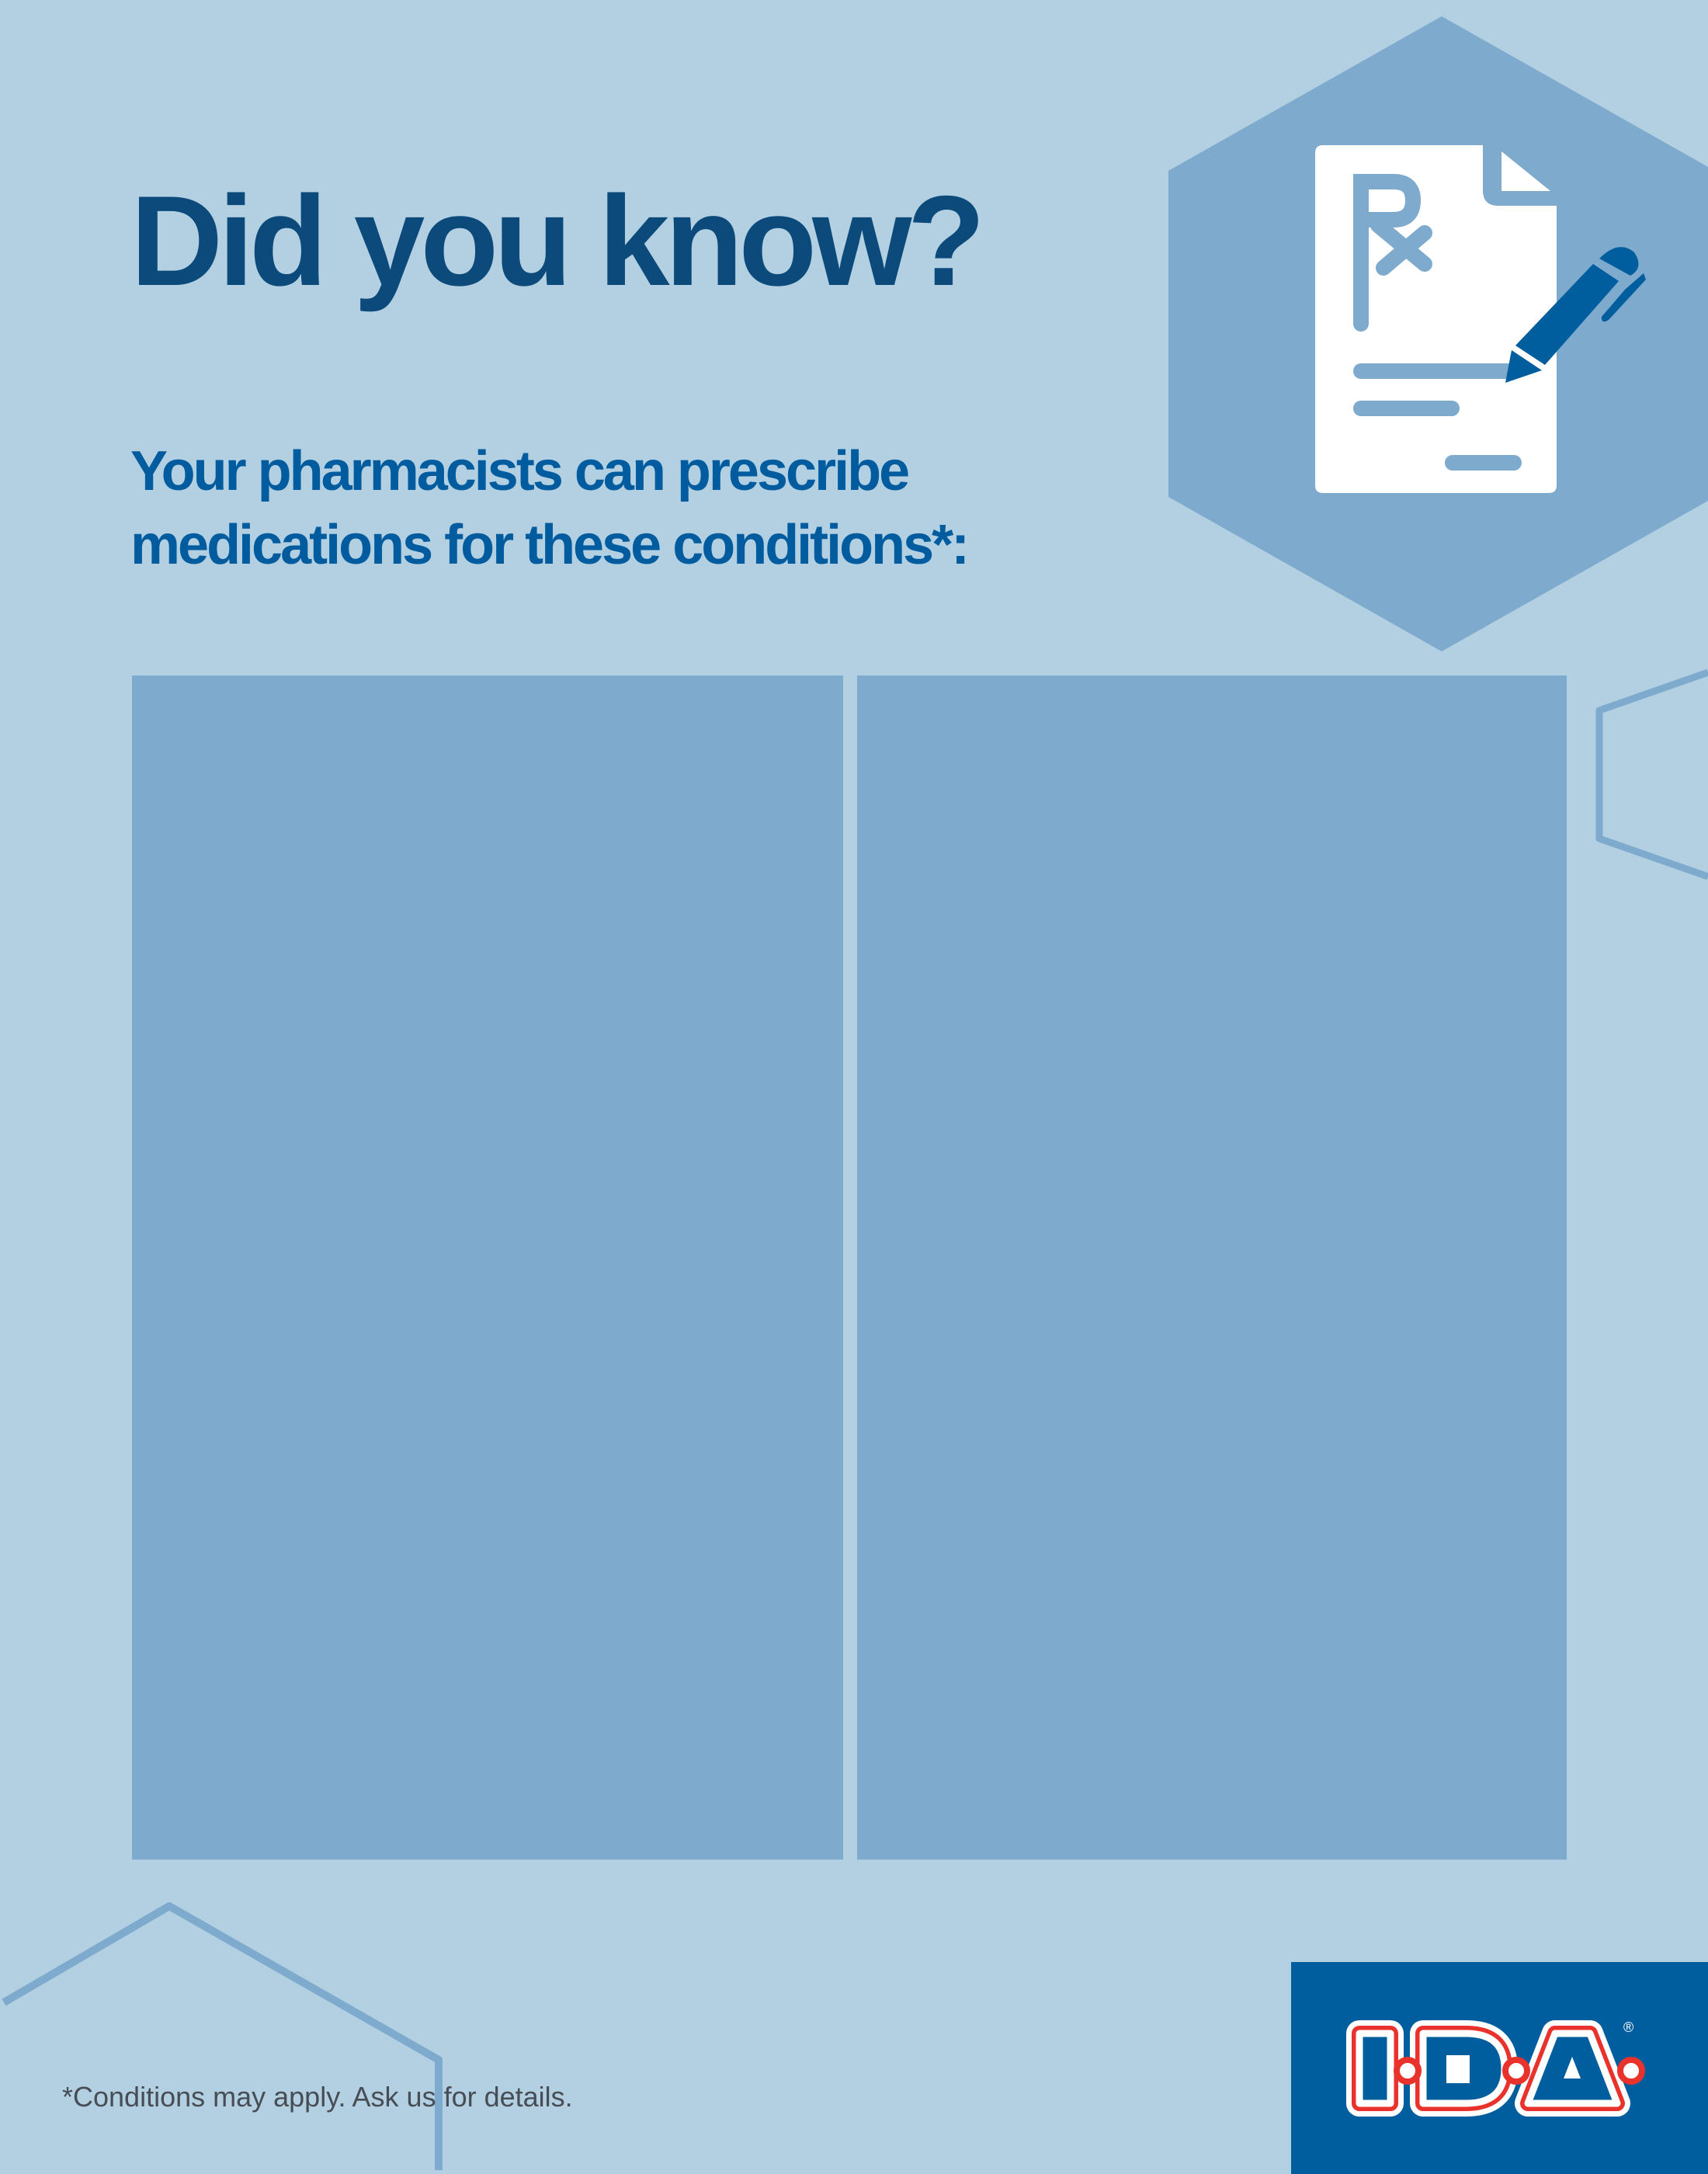  What do you see at coordinates (520, 471) in the screenshot?
I see `subtitle-line-1: Your pharmacists can prescribe` at bounding box center [520, 471].